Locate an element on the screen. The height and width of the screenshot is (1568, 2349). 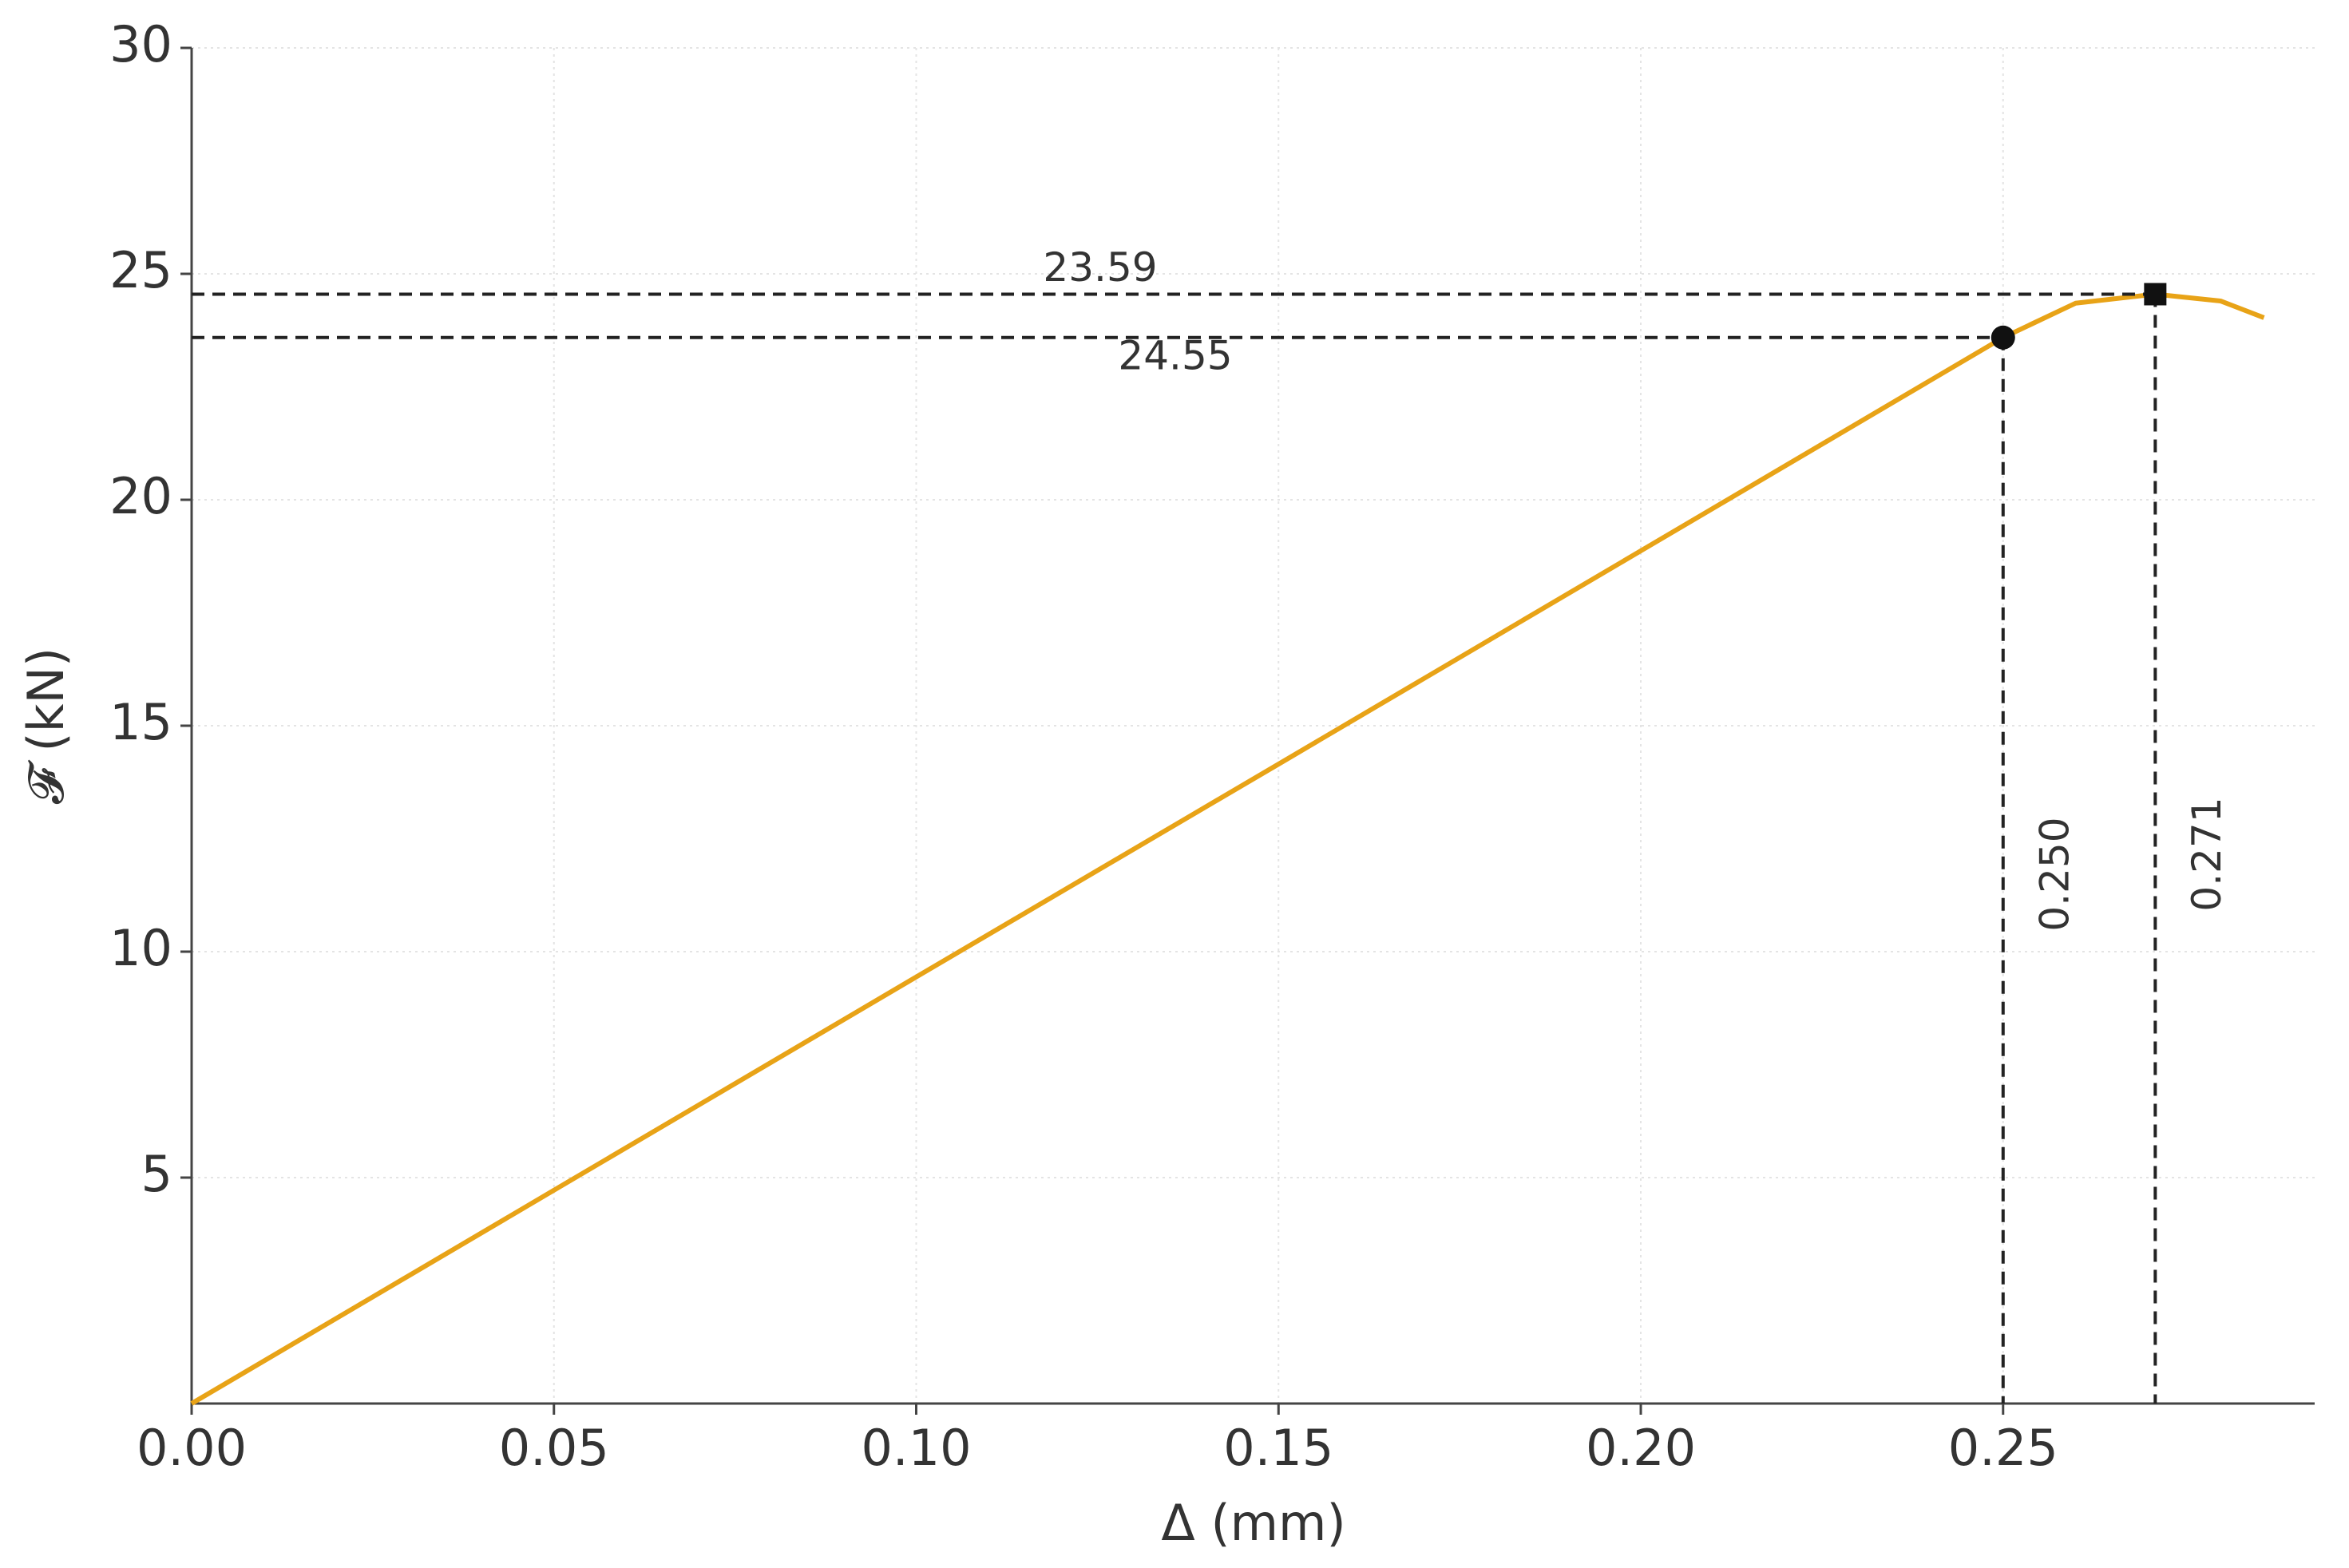
x-tick-label: 0.25 is located at coordinates (2003, 1448).